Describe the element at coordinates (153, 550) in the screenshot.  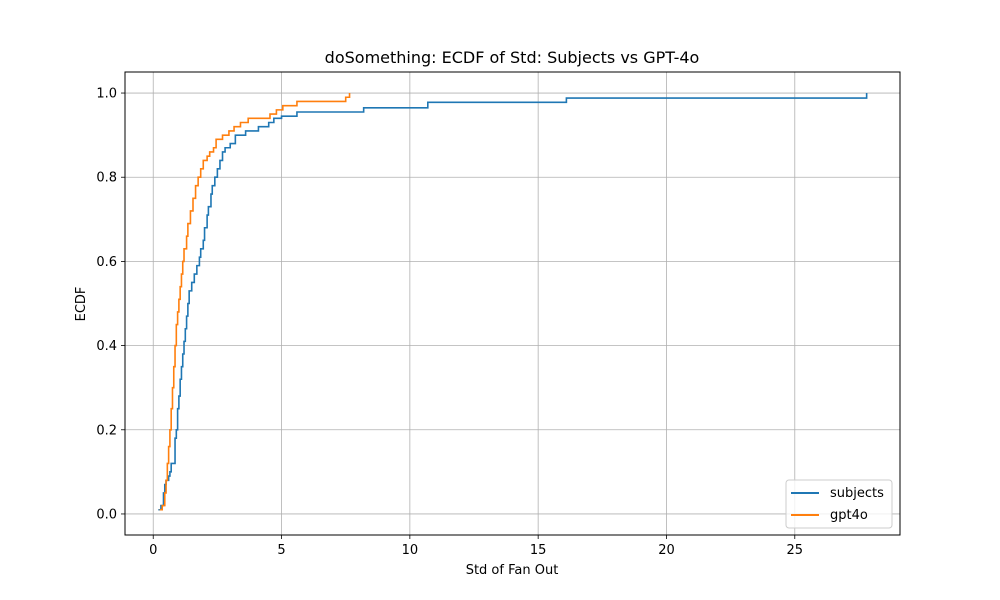
I see `x-tick-label: 0` at that location.